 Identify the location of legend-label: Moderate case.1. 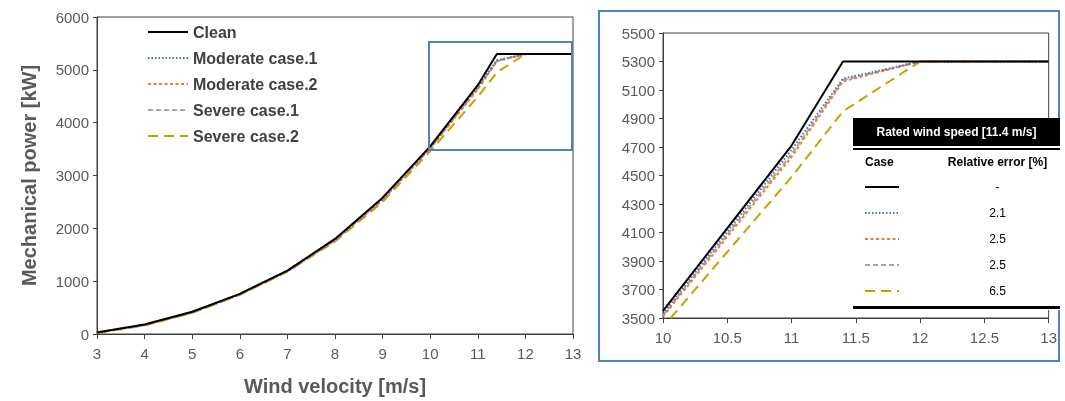
(255, 58).